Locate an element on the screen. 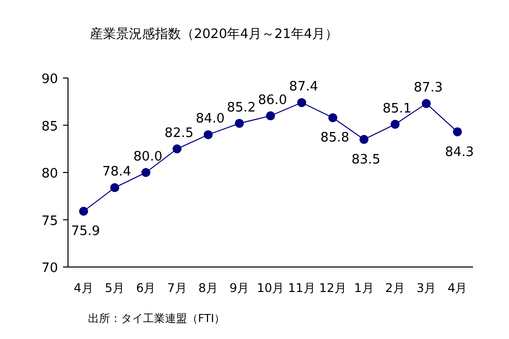 This screenshot has height=339, width=509. data-label: 78.4 is located at coordinates (117, 172).